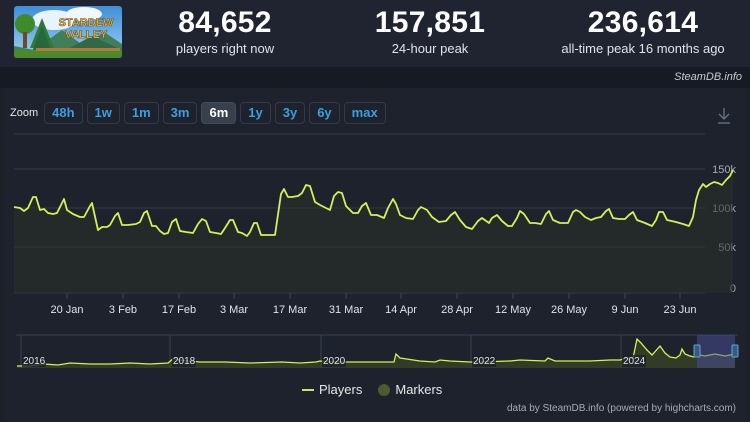 The width and height of the screenshot is (750, 422). I want to click on current-players-label: players right now, so click(225, 48).